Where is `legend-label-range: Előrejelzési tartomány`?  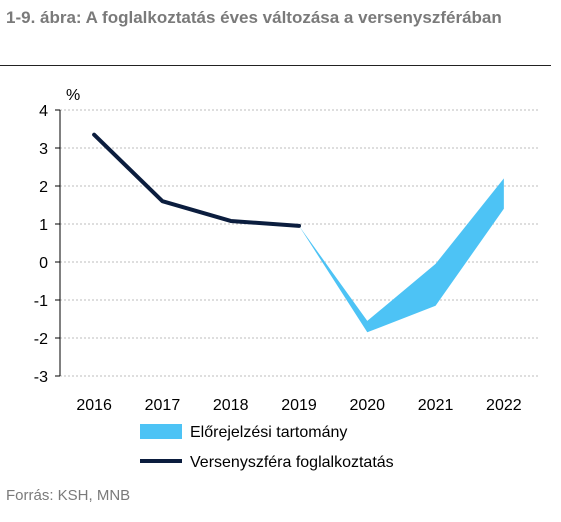
legend-label-range: Előrejelzési tartomány is located at coordinates (268, 432).